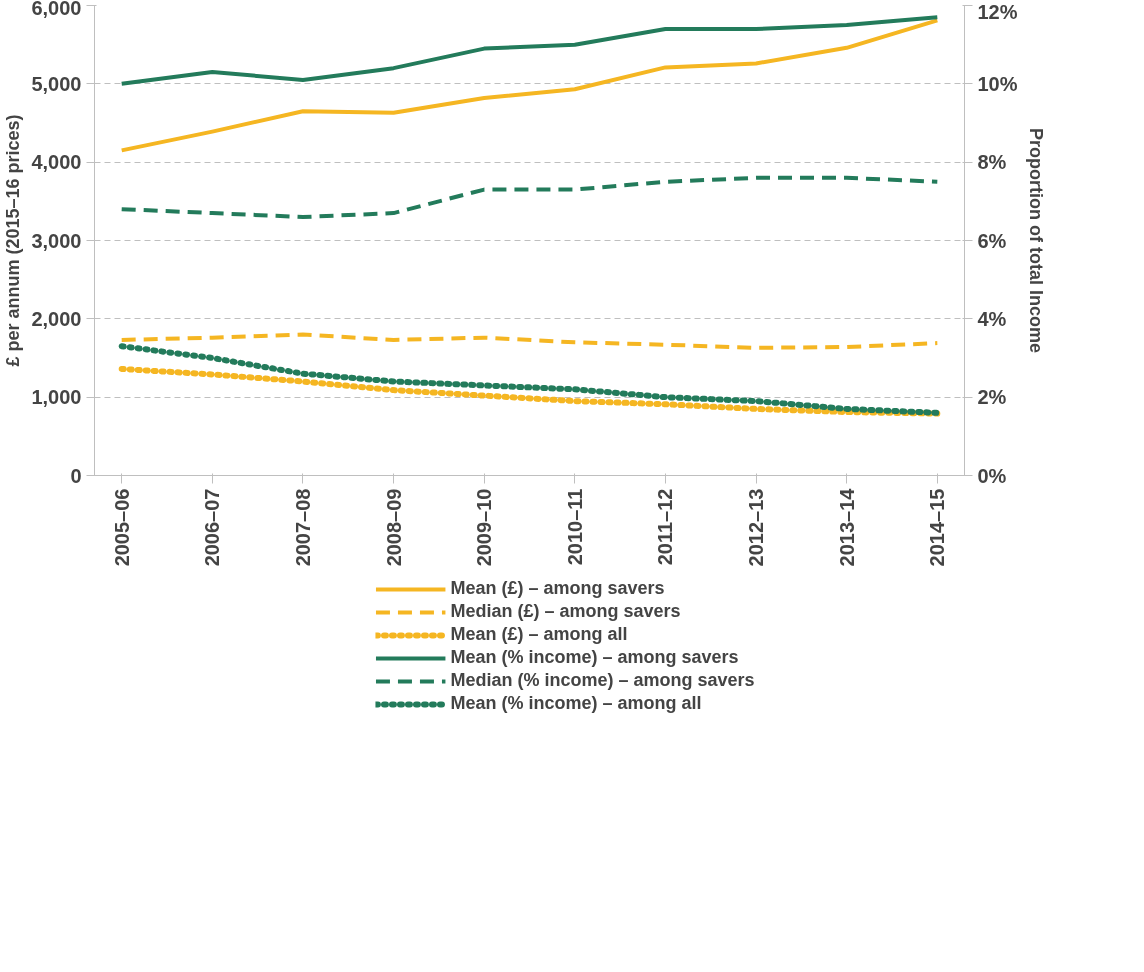 The image size is (1144, 972). I want to click on y-tick-label: 6,000, so click(56, 9).